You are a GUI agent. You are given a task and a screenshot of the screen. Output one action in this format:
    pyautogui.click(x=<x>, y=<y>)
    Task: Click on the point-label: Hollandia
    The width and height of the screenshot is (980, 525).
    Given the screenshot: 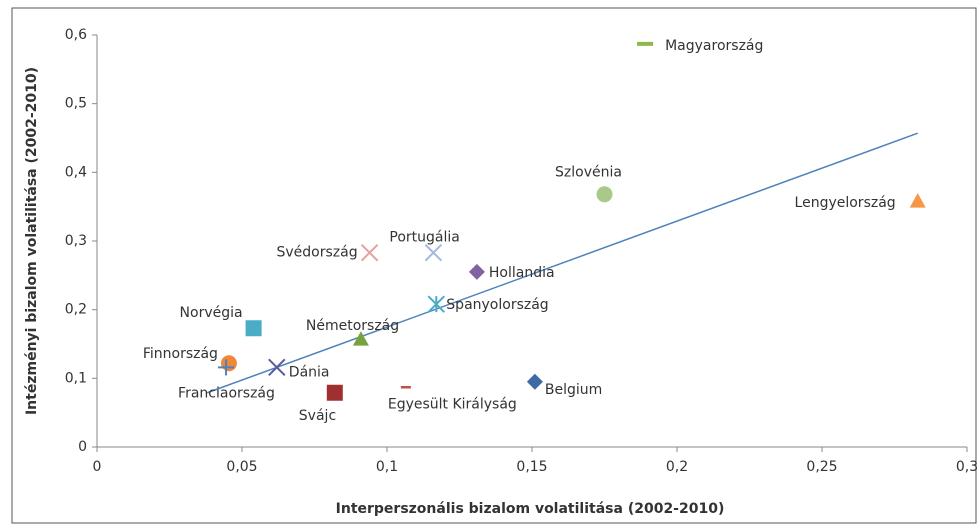 What is the action you would take?
    pyautogui.click(x=522, y=273)
    